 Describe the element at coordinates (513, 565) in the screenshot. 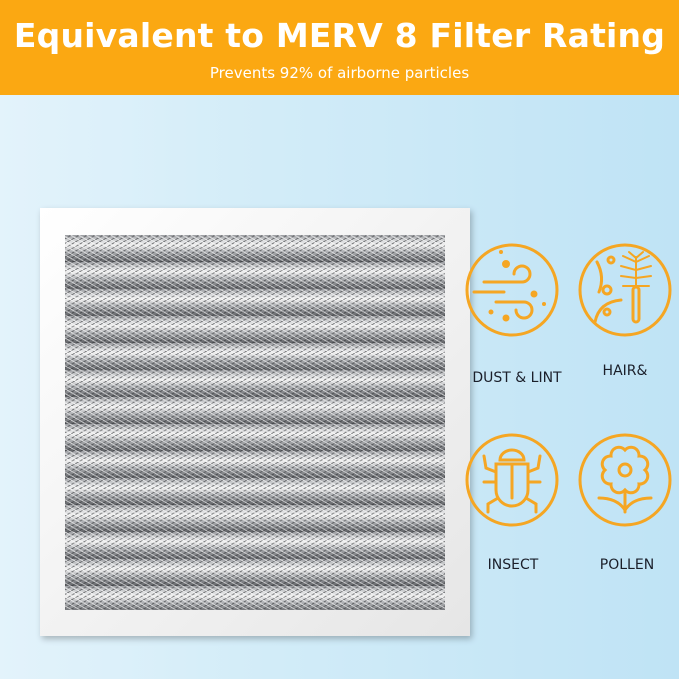

I see `feature-label-insect: INSECT` at that location.